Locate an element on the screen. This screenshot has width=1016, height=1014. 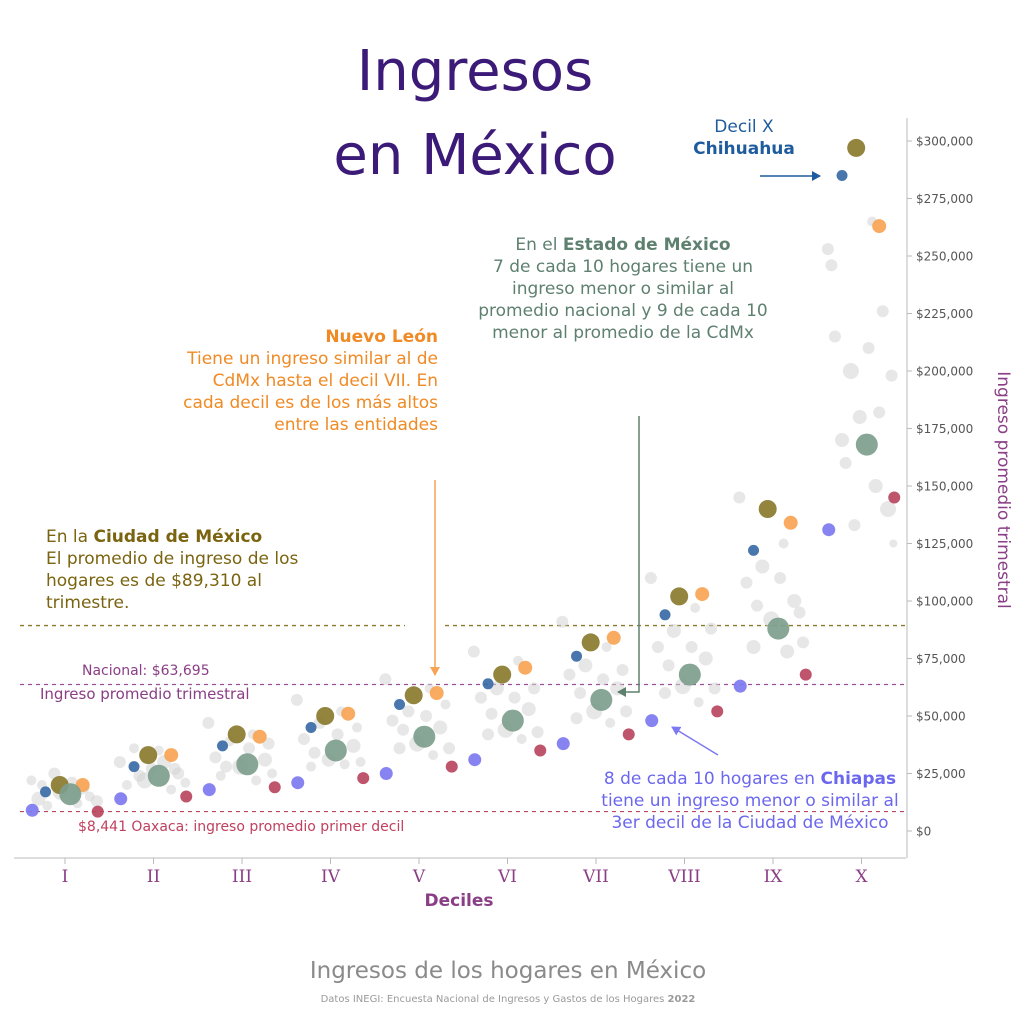
y-tick-label: $250,000 is located at coordinates (944, 257).